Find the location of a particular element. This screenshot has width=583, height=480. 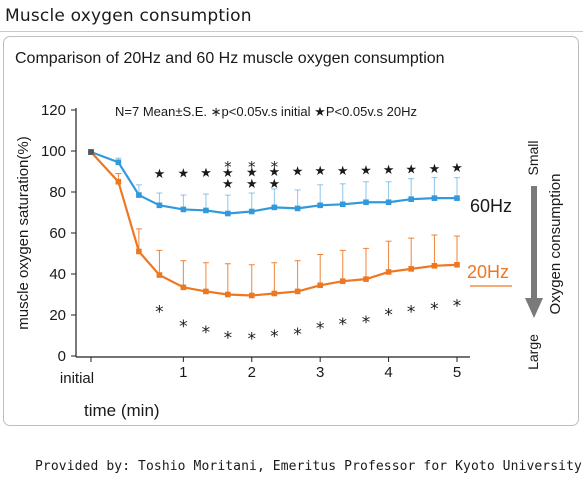

y-tick-label: 0 is located at coordinates (62, 356).